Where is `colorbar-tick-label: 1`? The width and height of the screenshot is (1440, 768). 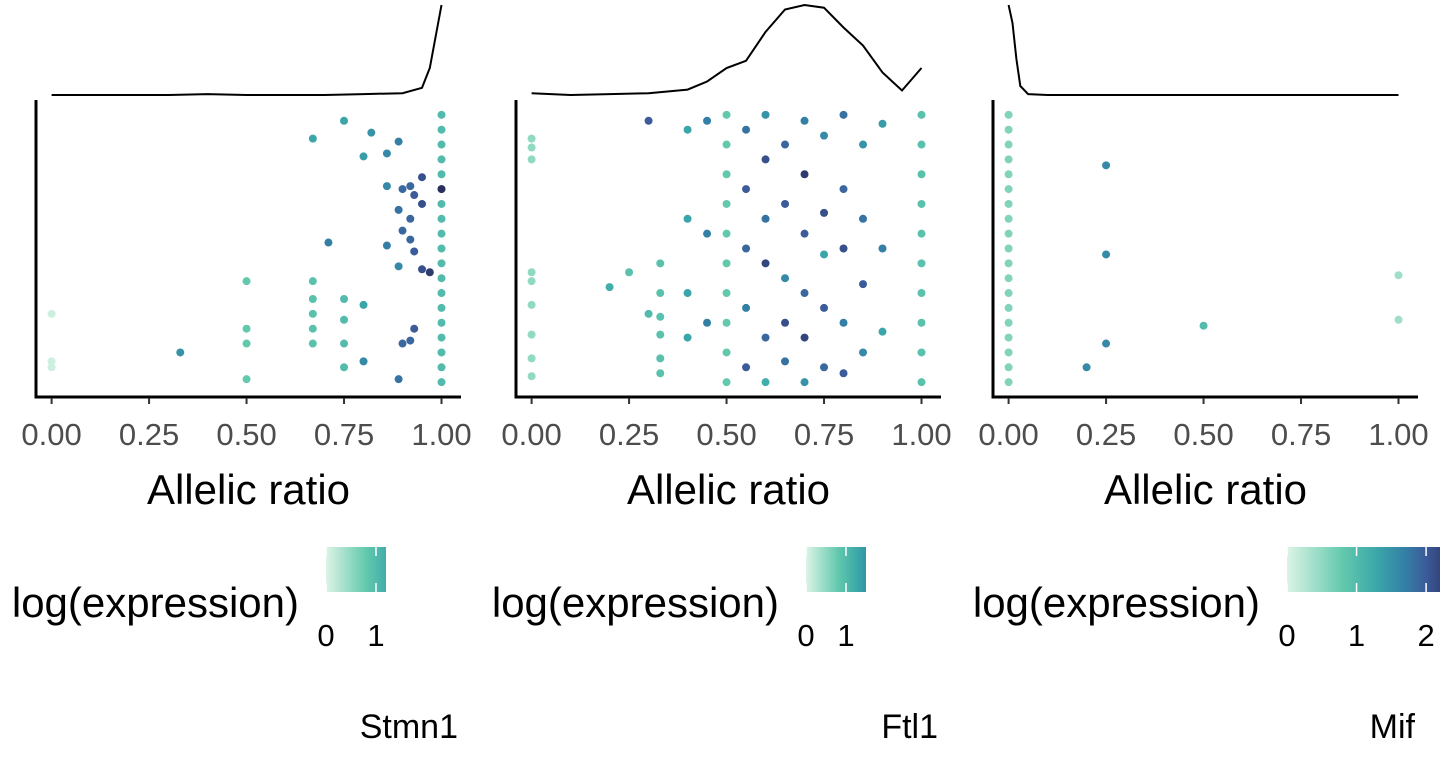
colorbar-tick-label: 1 is located at coordinates (845, 635).